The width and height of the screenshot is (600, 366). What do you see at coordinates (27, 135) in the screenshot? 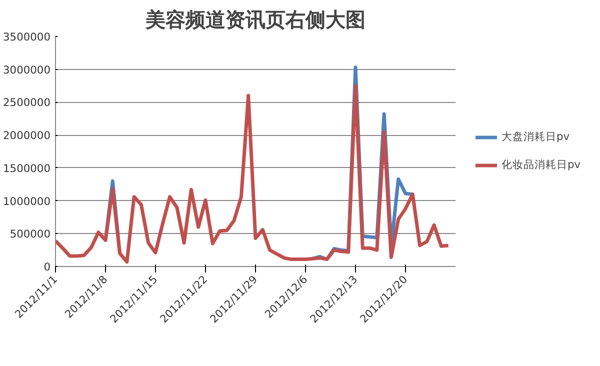
I see `y-tick-label: 2000000` at bounding box center [27, 135].